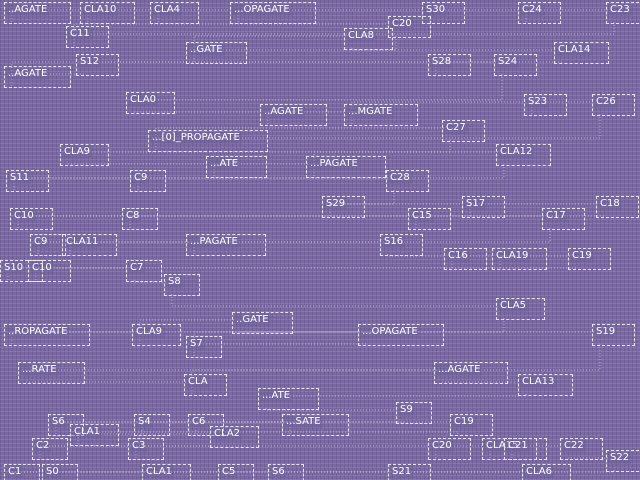 The image size is (640, 480). Describe the element at coordinates (515, 65) in the screenshot. I see `module-box-c16` at that location.